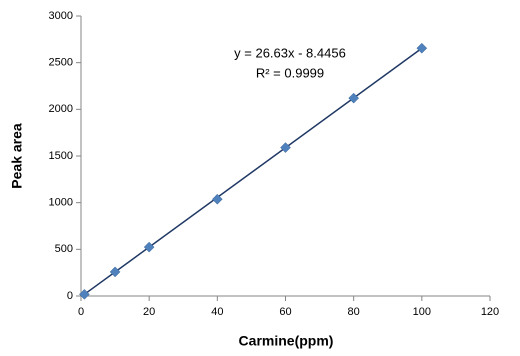  Describe the element at coordinates (61, 203) in the screenshot. I see `y-tick-label: 1000` at that location.